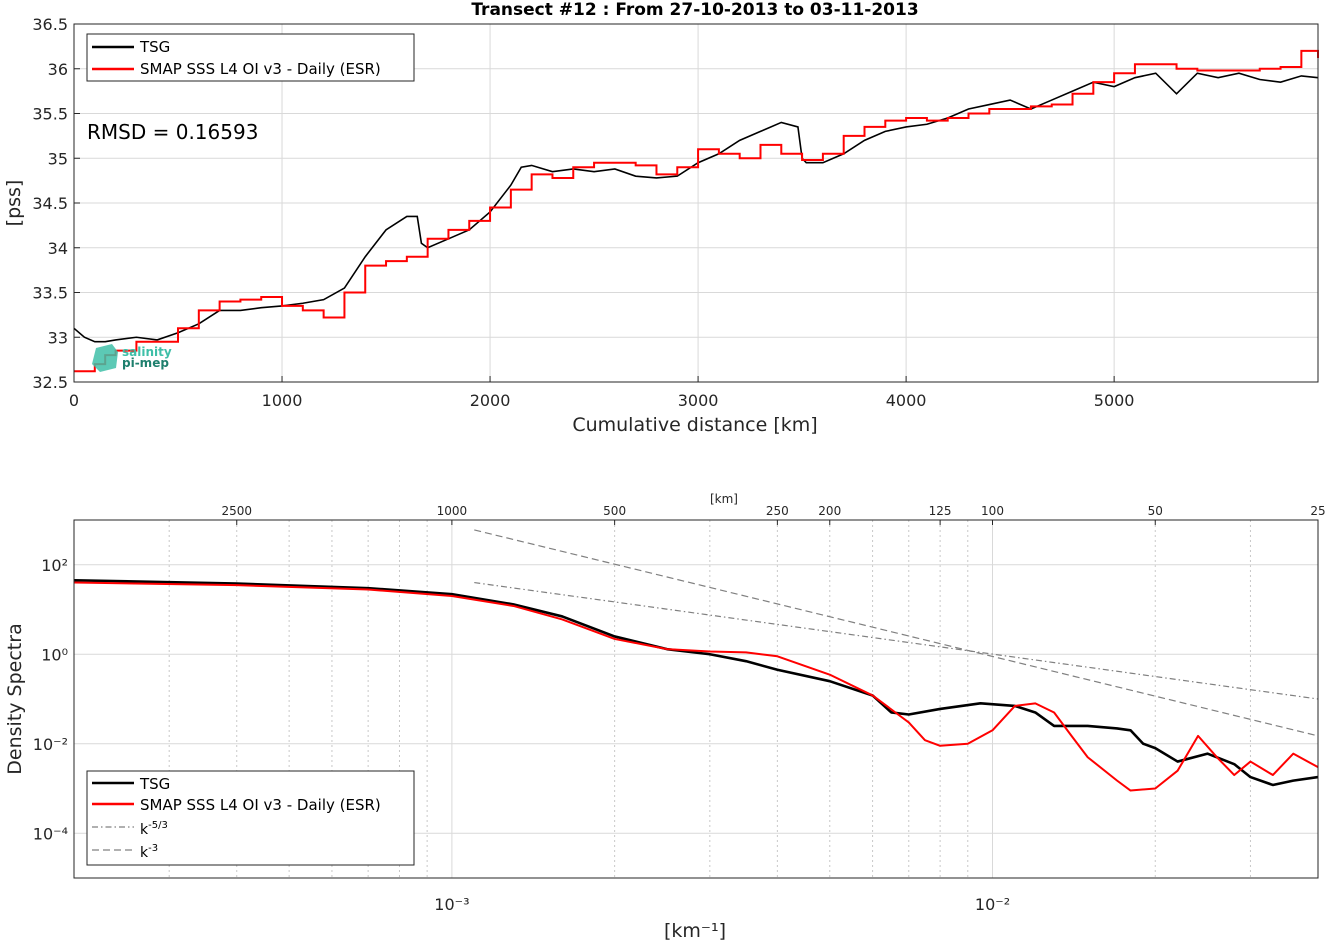 This screenshot has width=1326, height=942. What do you see at coordinates (58, 248) in the screenshot?
I see `top-y-tick-label: 34` at bounding box center [58, 248].